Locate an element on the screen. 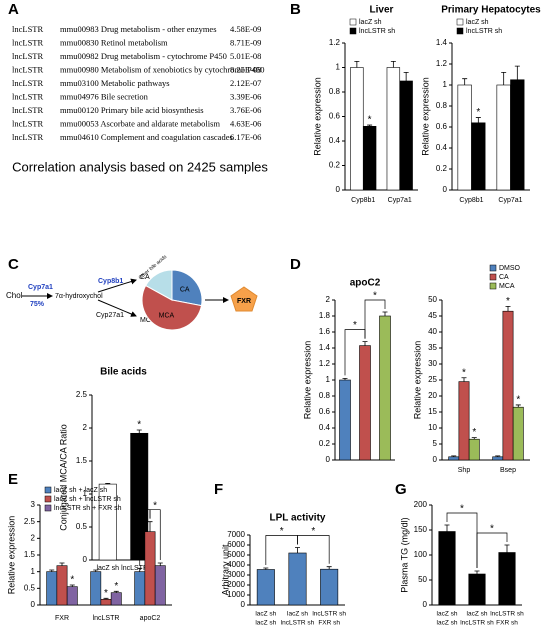  y-tick-label: 200 is located at coordinates (421, 504).